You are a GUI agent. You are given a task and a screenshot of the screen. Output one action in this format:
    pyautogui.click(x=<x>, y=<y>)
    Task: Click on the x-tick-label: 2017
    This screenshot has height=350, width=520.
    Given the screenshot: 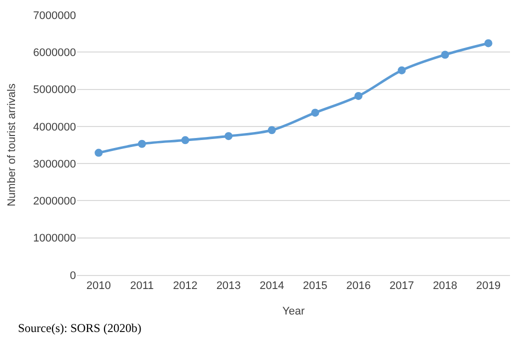 What is the action you would take?
    pyautogui.click(x=402, y=286)
    